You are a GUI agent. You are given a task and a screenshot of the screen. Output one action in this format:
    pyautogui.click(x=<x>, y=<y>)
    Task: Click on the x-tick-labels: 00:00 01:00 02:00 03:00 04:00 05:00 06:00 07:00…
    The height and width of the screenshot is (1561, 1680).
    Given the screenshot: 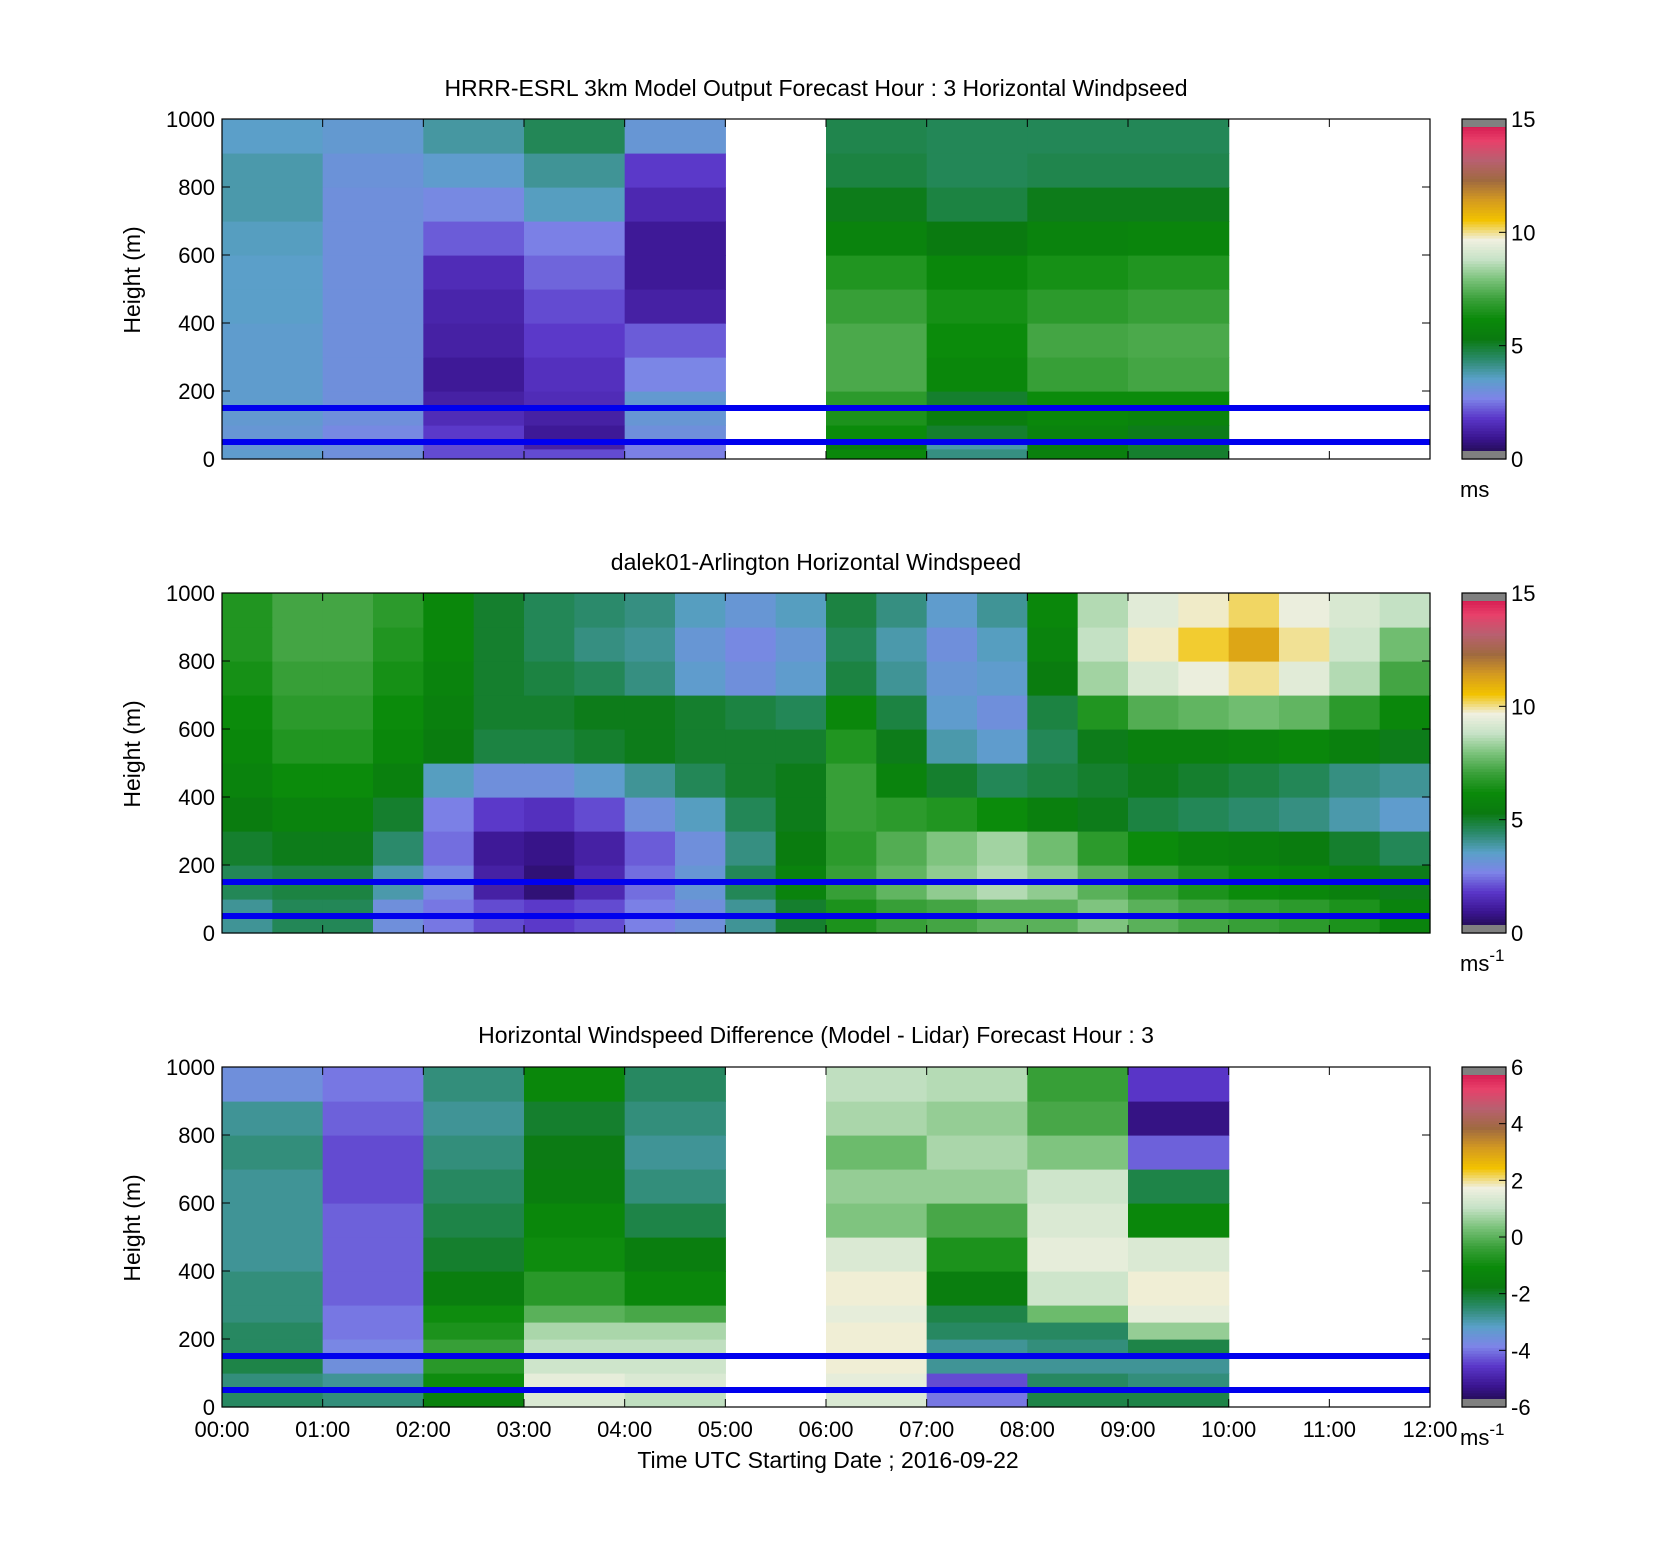 What is the action you would take?
    pyautogui.click(x=825, y=1429)
    